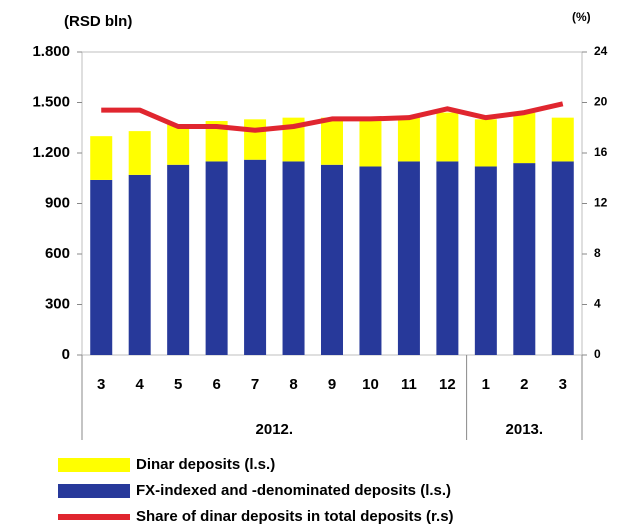  Describe the element at coordinates (51, 51) in the screenshot. I see `y-tick-label: 1.800` at that location.